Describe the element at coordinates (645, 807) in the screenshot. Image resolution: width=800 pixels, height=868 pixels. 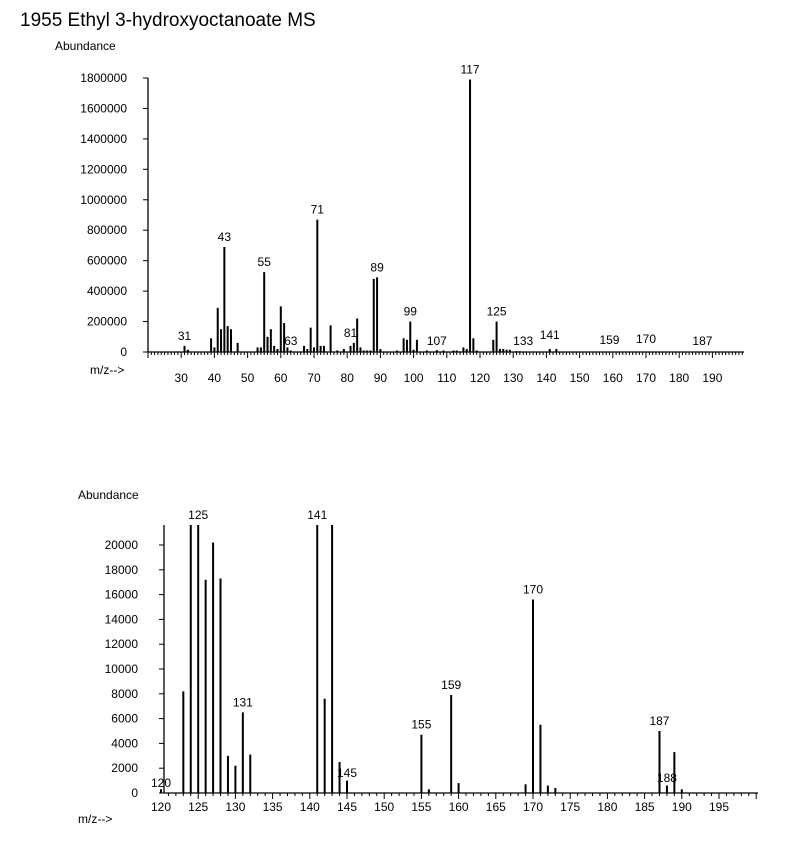
I see `x-tick-label: 185` at that location.